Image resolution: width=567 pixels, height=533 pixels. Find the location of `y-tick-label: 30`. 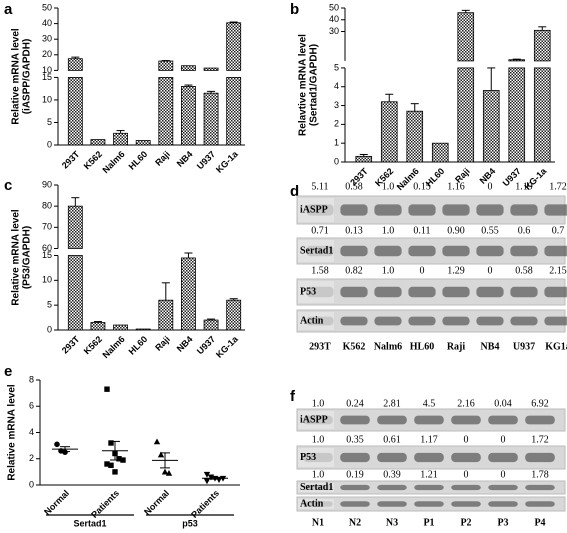

y-tick-label: 30 is located at coordinates (47, 39).